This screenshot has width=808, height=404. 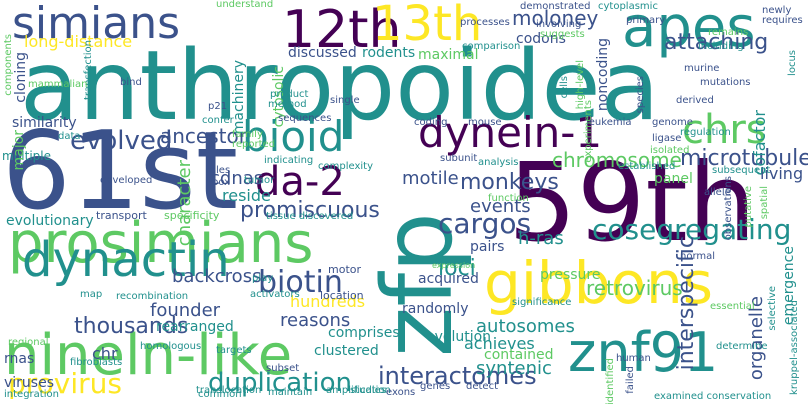 I want to click on word: chromosome, so click(x=617, y=160).